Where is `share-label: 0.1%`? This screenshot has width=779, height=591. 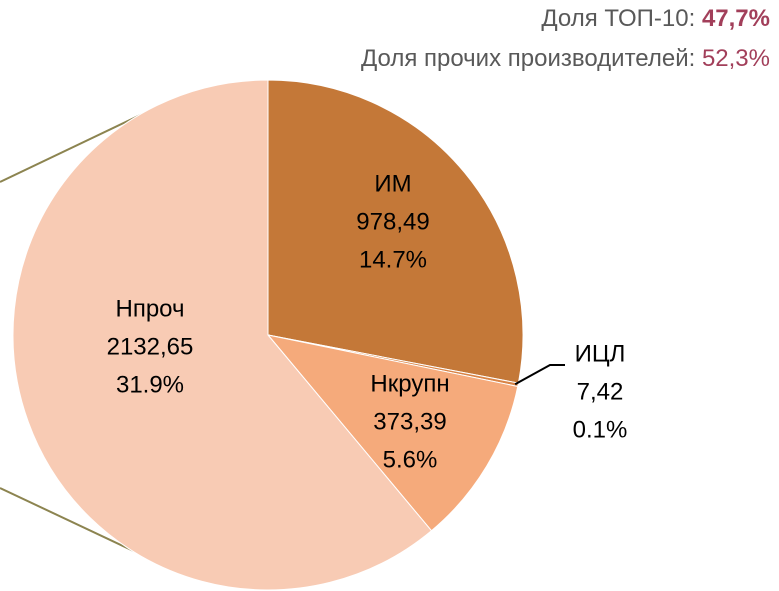 share-label: 0.1% is located at coordinates (600, 429).